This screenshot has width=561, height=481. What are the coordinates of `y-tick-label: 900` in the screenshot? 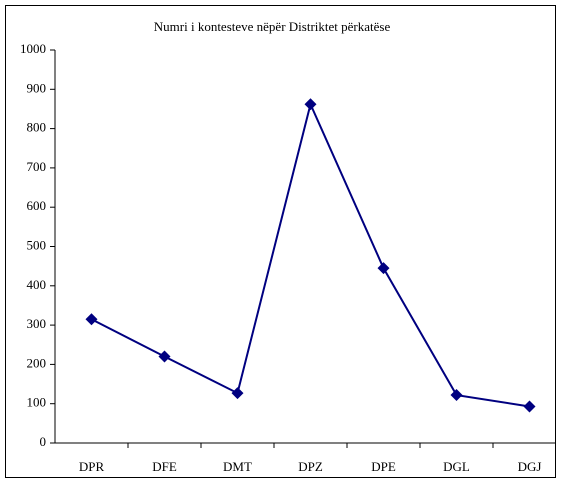 It's located at (37, 87).